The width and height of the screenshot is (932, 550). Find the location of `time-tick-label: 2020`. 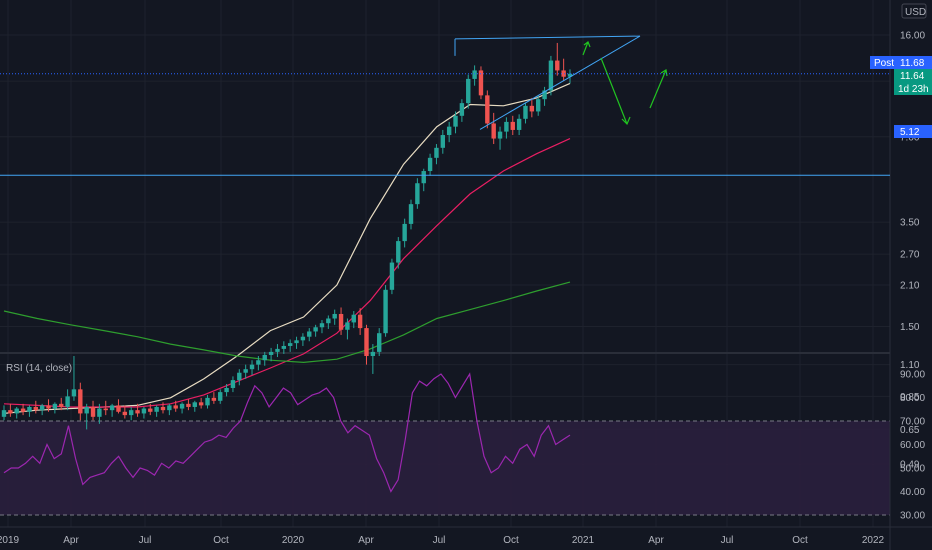

time-tick-label: 2020 is located at coordinates (293, 540).